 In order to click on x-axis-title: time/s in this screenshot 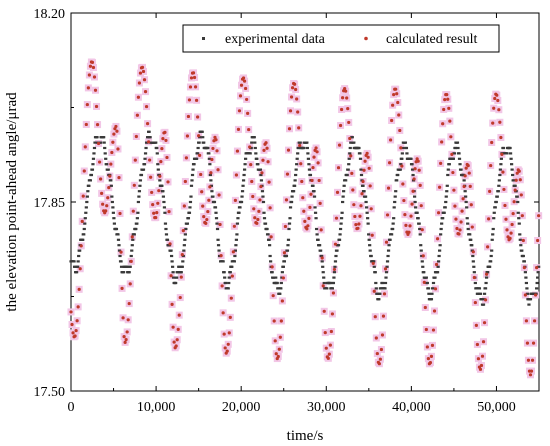, I will do `click(305, 436)`.